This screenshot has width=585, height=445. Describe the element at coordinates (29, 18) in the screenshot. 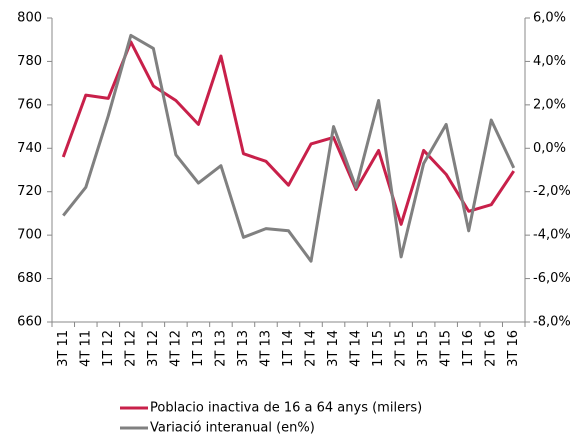

I see `y-tick-label: 800` at that location.